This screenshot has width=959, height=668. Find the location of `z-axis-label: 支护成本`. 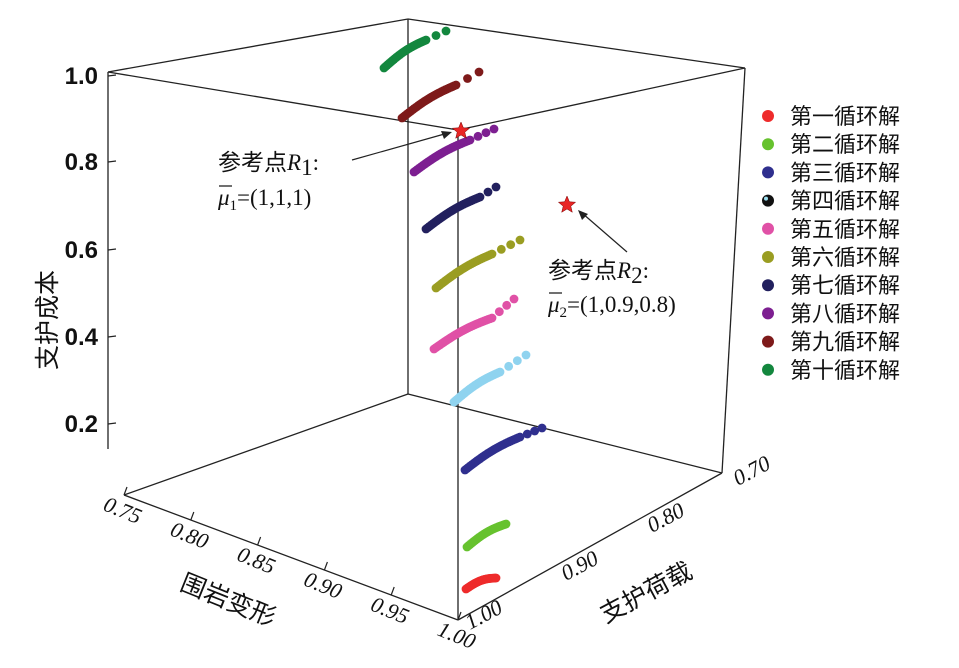

z-axis-label: 支护成本 is located at coordinates (47, 320).